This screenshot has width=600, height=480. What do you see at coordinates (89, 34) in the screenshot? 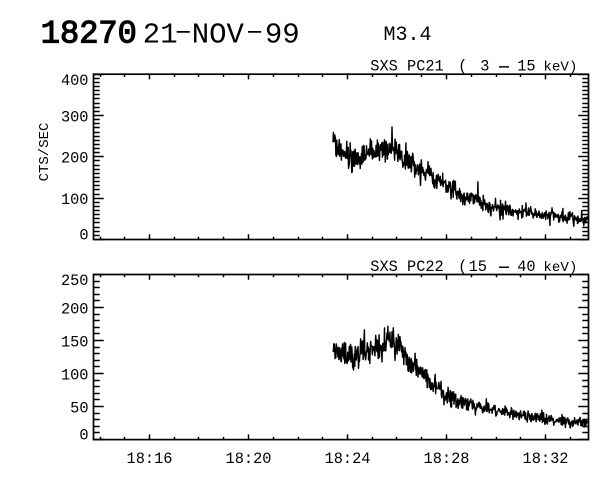
I see `svg-text: 18270` at bounding box center [89, 34].